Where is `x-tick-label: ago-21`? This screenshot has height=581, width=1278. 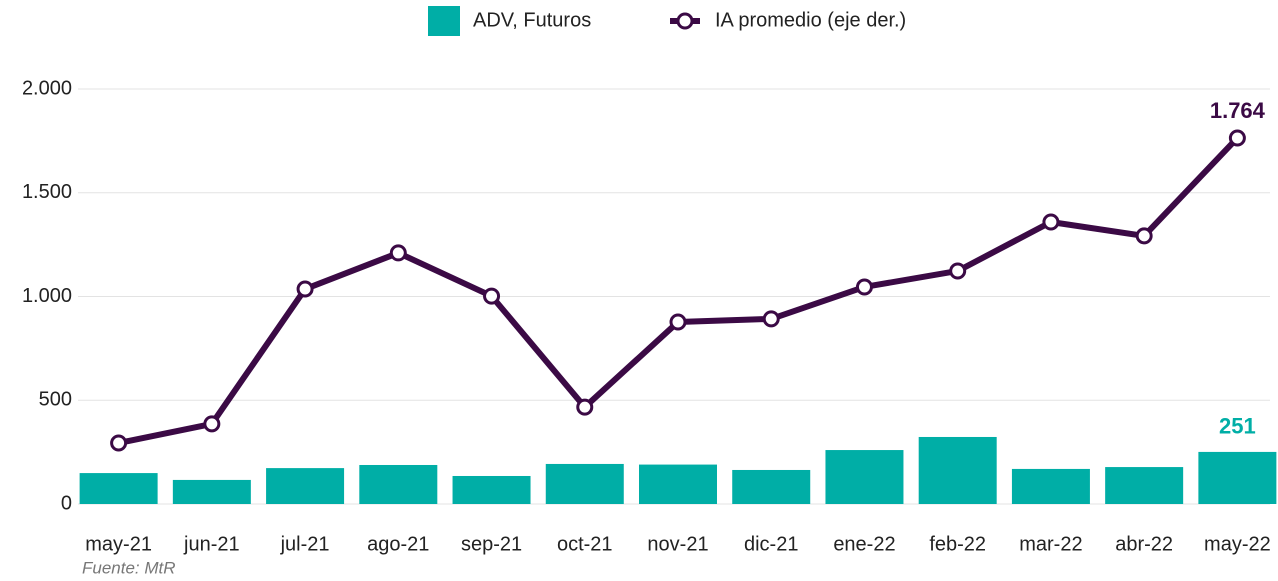
x-tick-label: ago-21 is located at coordinates (398, 544).